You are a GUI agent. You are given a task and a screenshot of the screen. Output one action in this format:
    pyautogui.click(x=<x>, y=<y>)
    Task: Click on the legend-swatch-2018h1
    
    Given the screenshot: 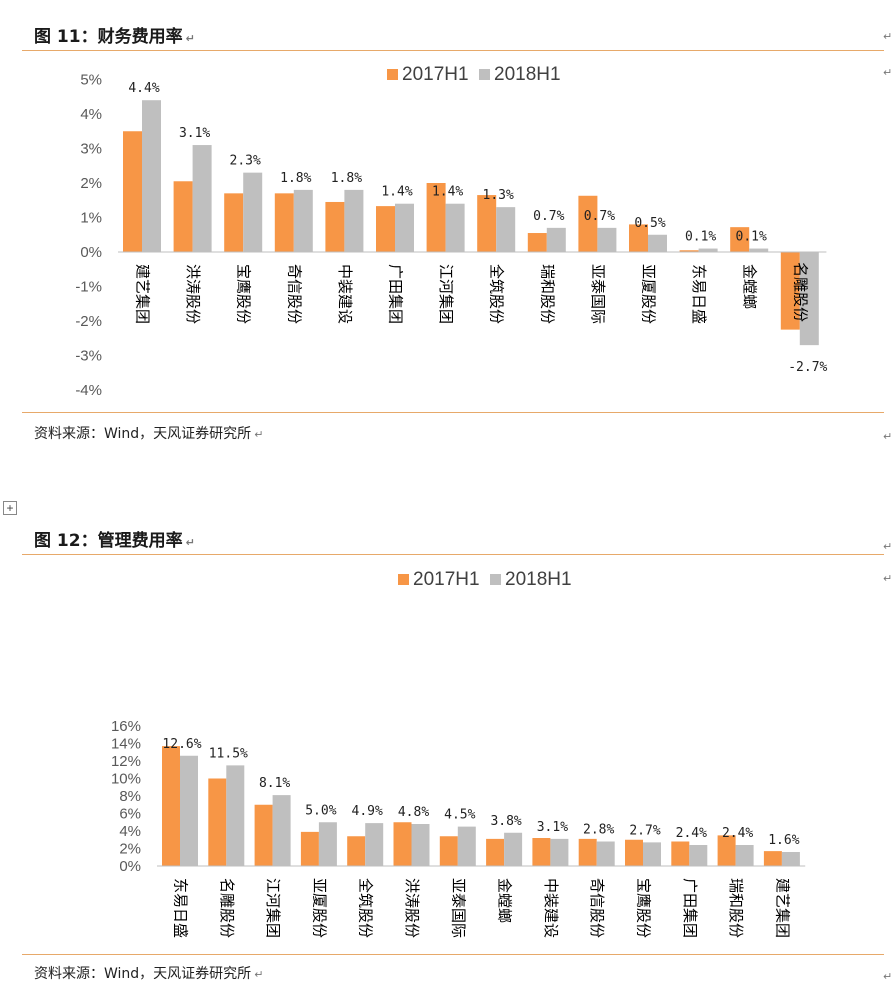 What is the action you would take?
    pyautogui.click(x=484, y=74)
    